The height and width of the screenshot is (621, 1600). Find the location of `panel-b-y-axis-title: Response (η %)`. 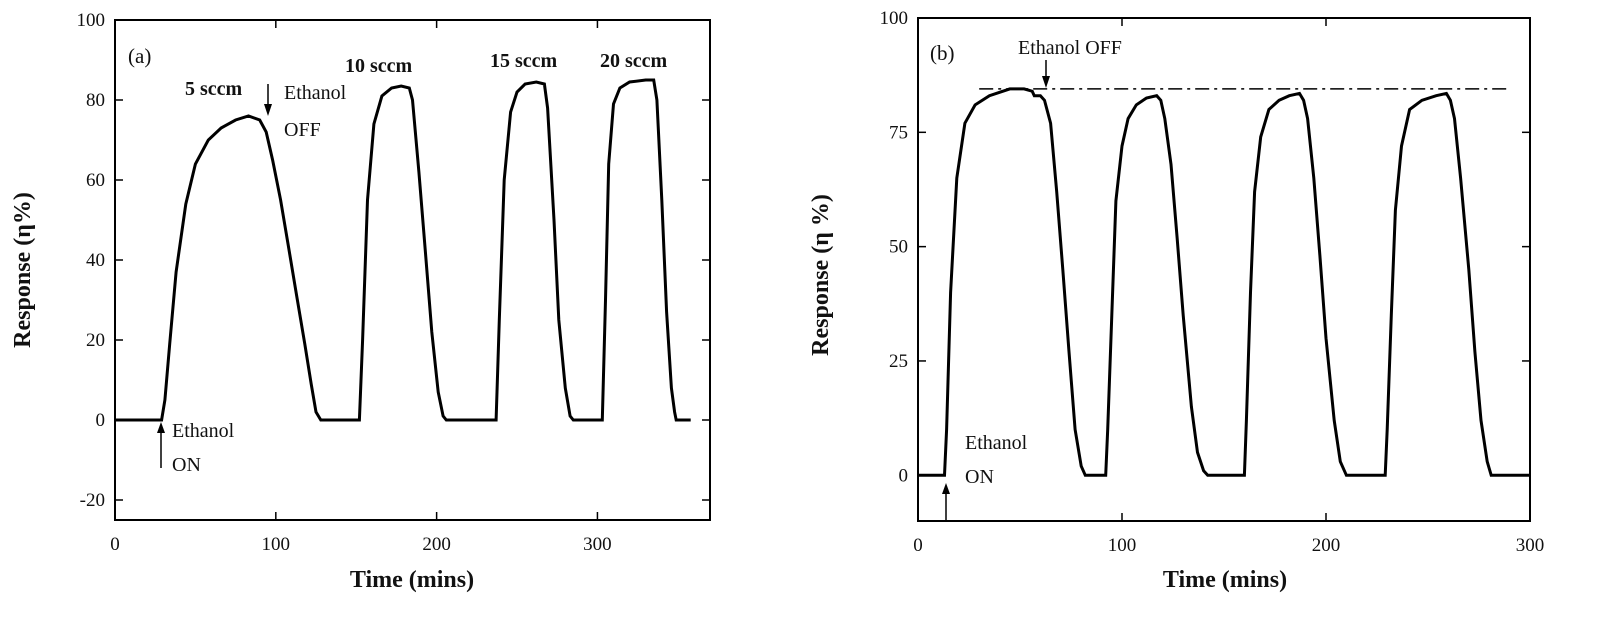

panel-b-y-axis-title: Response (η %) is located at coordinates (821, 275).